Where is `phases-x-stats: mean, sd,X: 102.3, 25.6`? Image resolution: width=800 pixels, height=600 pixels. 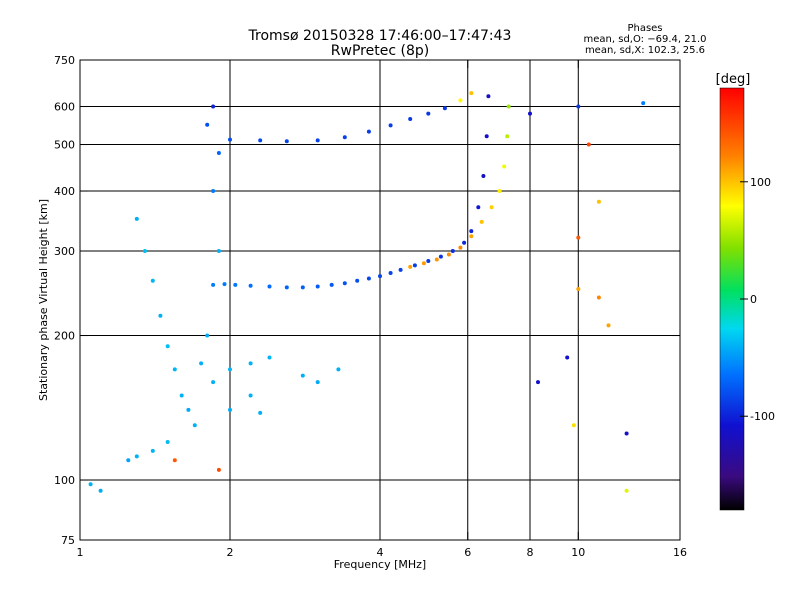
phases-x-stats: mean, sd,X: 102.3, 25.6 is located at coordinates (645, 50).